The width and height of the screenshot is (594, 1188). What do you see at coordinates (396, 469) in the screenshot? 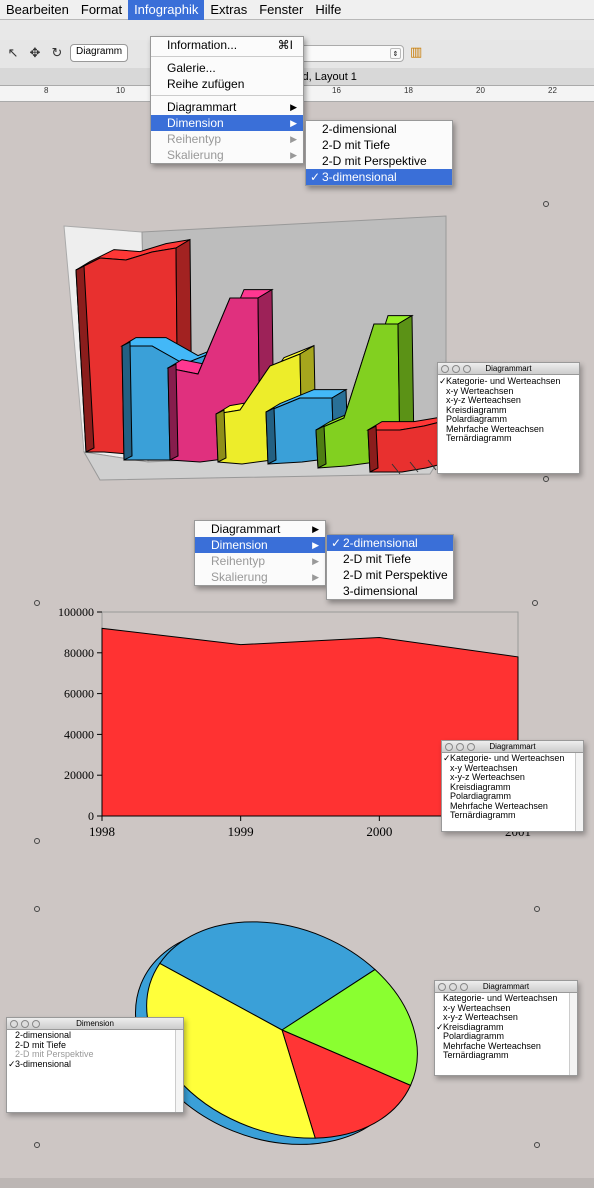
I see `axis-tick` at bounding box center [396, 469].